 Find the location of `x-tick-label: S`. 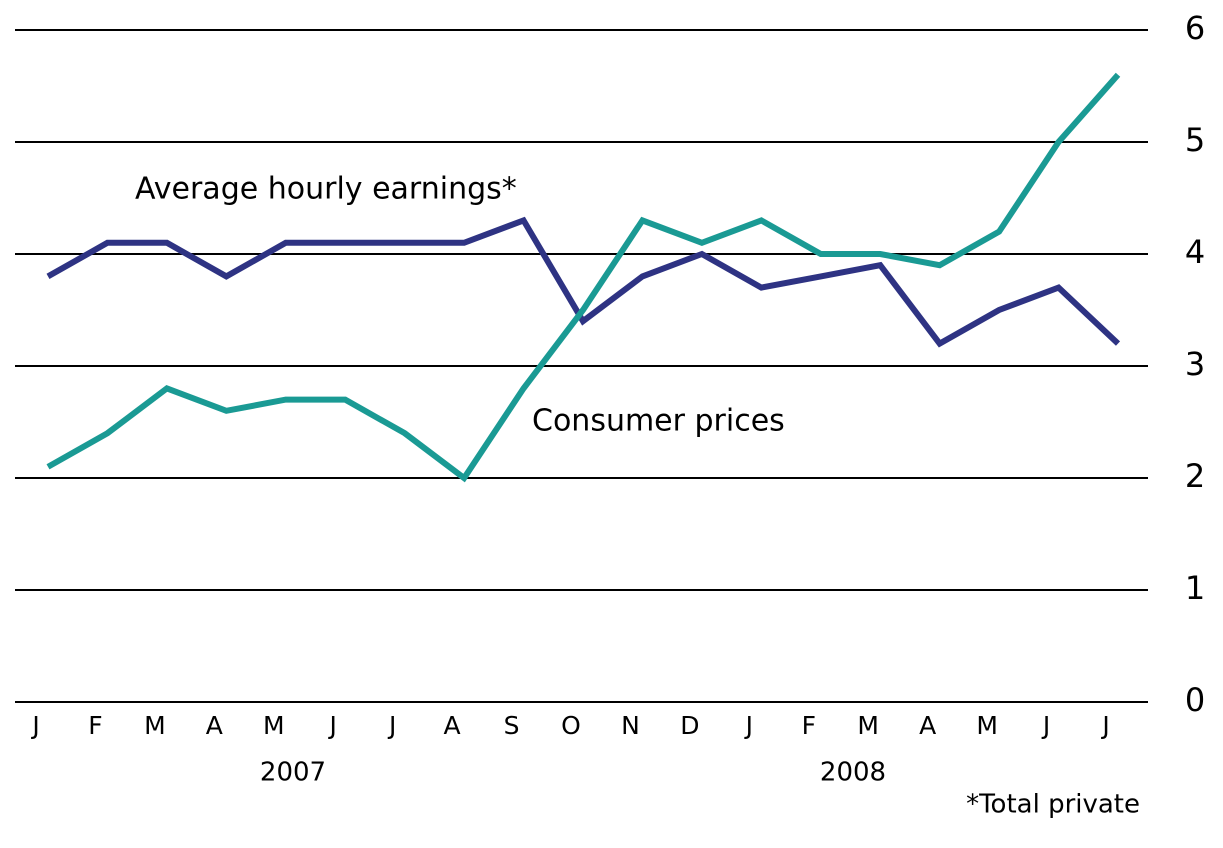

x-tick-label: S is located at coordinates (512, 725).